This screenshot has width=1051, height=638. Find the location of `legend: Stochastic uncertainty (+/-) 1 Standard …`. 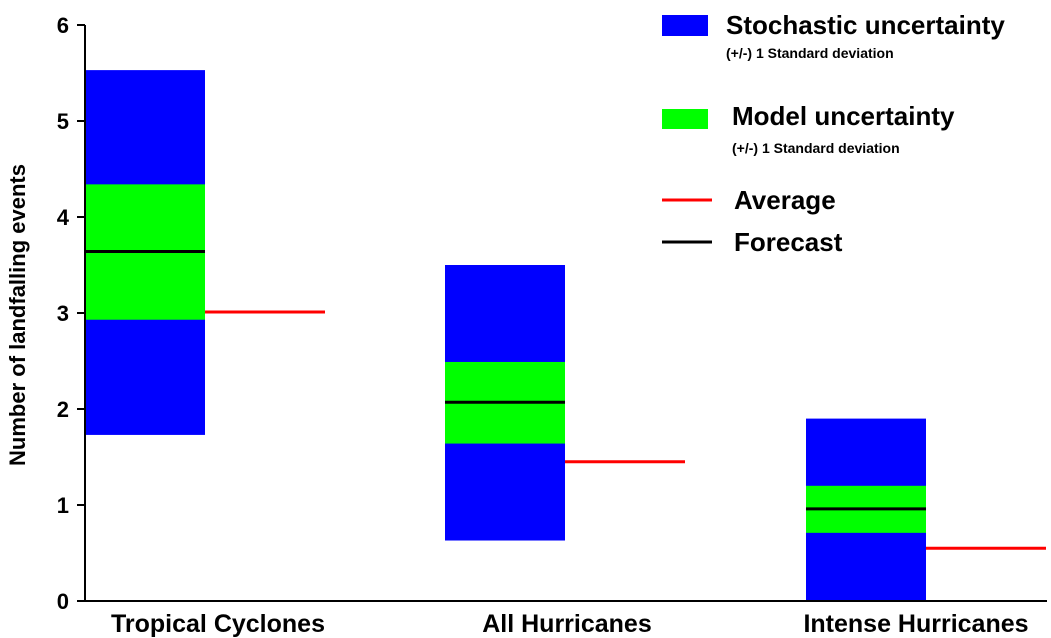

legend: Stochastic uncertainty (+/-) 1 Standard … is located at coordinates (833, 133).